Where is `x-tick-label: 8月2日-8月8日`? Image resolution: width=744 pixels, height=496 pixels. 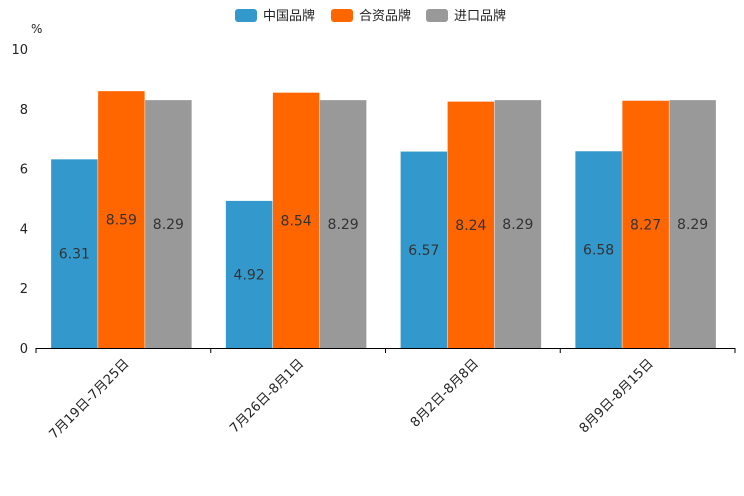
x-tick-label: 8月2日-8月8日 is located at coordinates (445, 393).